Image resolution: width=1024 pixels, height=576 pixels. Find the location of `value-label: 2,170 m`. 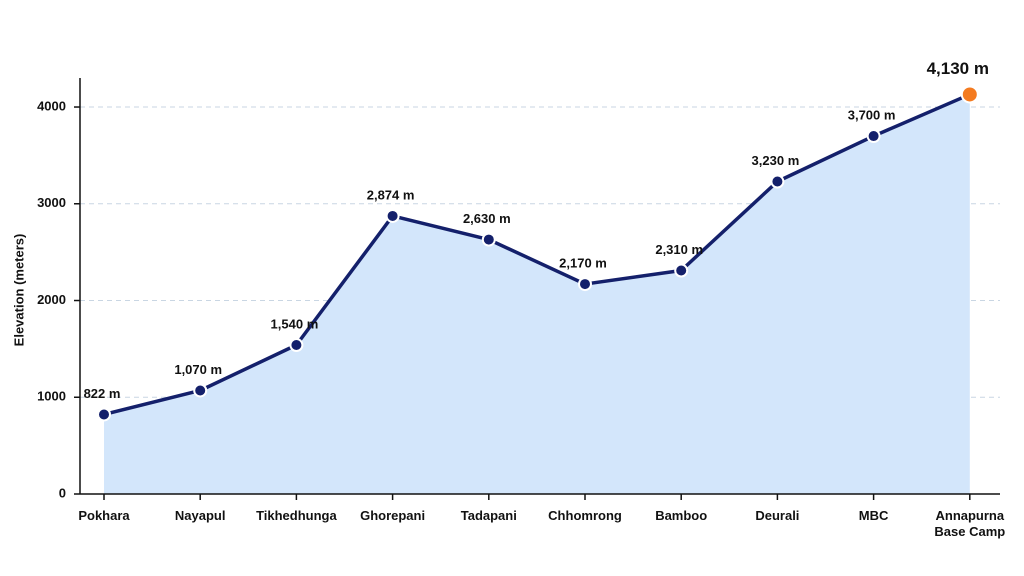

value-label: 2,170 m is located at coordinates (583, 263).